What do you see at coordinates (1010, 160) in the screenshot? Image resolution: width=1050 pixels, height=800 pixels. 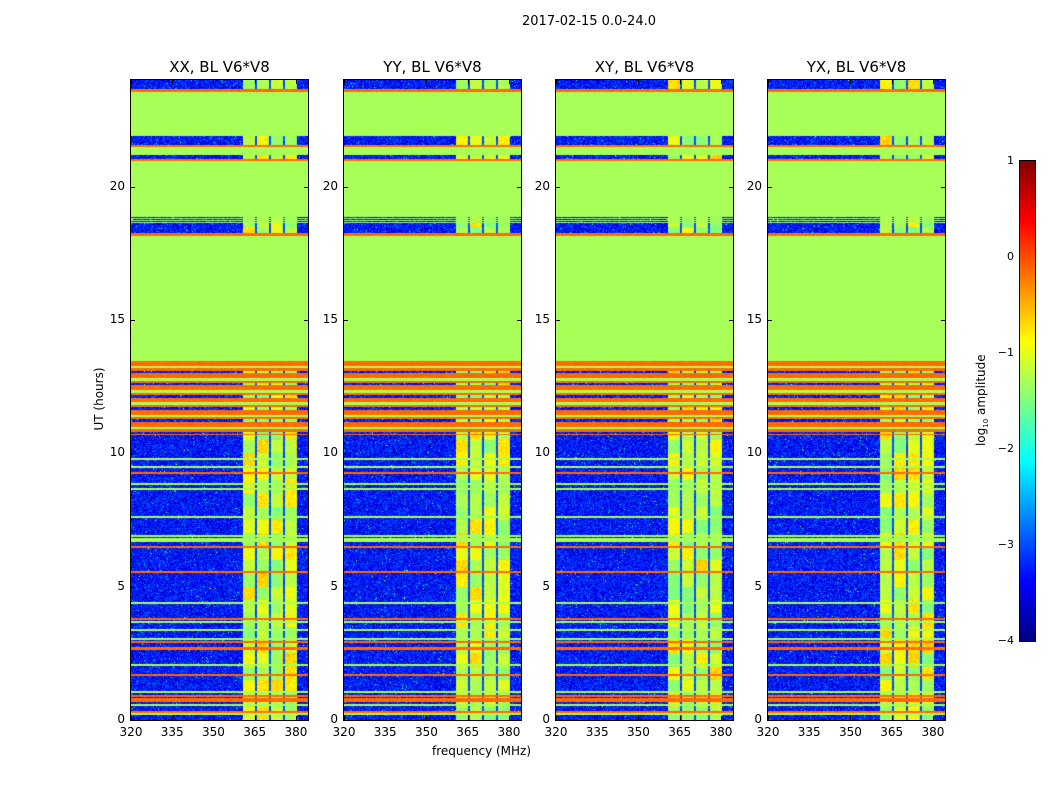 I see `colorbar-tick-label: 1` at bounding box center [1010, 160].